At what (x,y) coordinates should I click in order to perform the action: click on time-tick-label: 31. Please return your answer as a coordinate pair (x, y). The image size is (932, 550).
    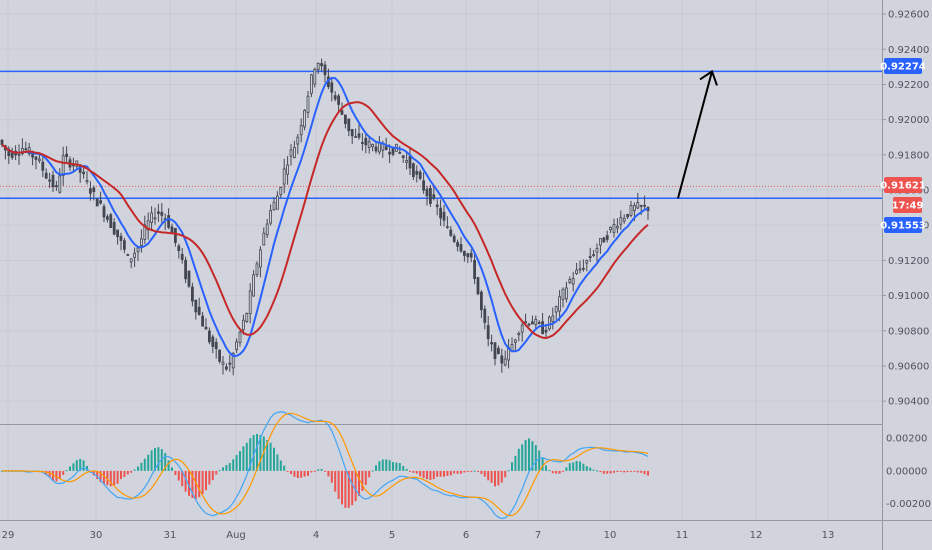
    Looking at the image, I should click on (170, 535).